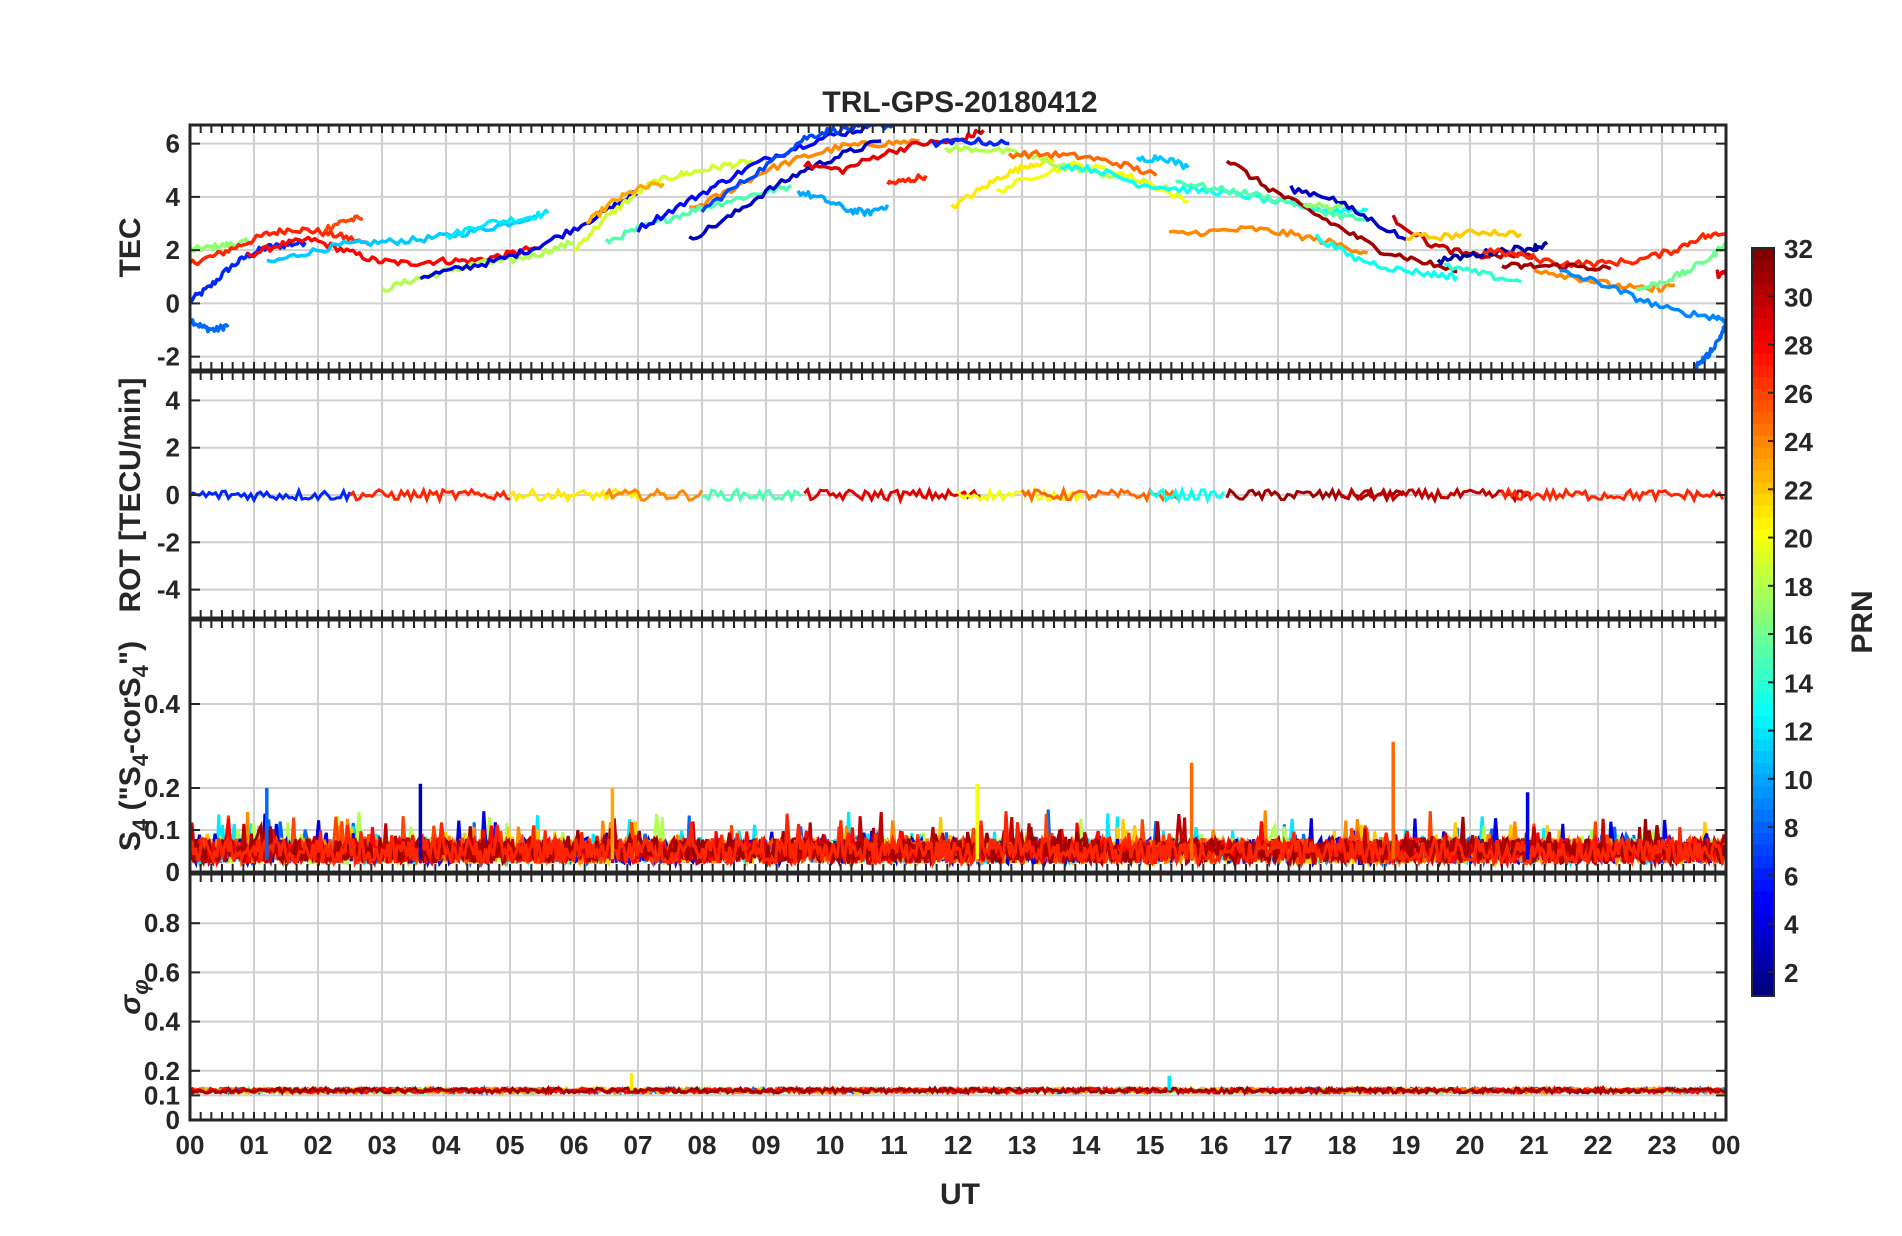 The height and width of the screenshot is (1236, 1902). I want to click on x-tick-label: 19, so click(1406, 1145).